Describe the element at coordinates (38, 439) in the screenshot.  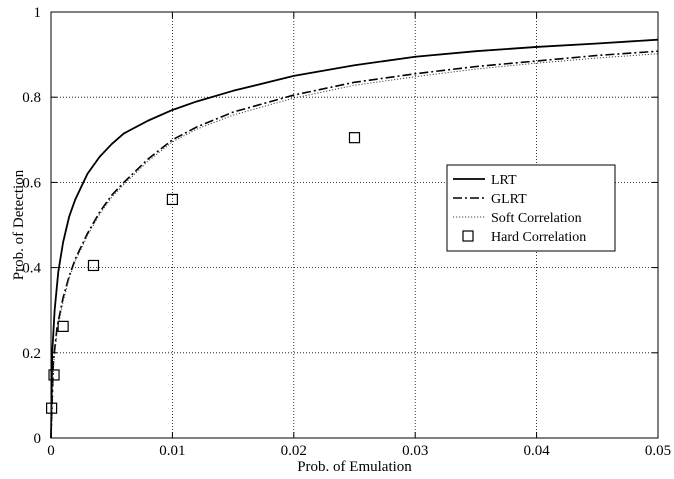
I see `y-tick-label: 0` at that location.